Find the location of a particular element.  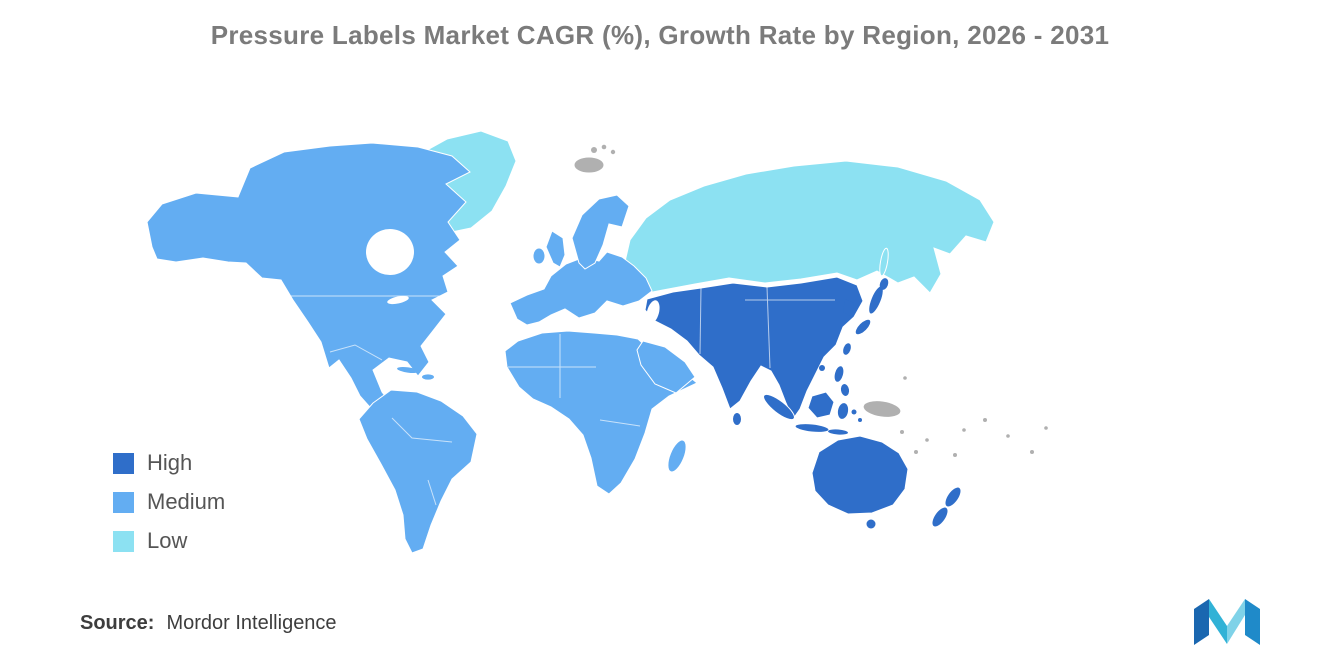

region-japan-kyushu is located at coordinates (863, 327).